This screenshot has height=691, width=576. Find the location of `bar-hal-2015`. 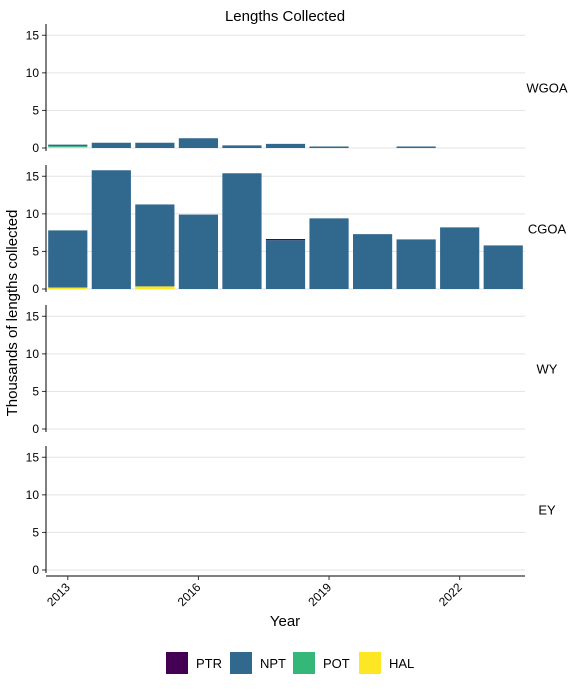

bar-hal-2015 is located at coordinates (155, 287).